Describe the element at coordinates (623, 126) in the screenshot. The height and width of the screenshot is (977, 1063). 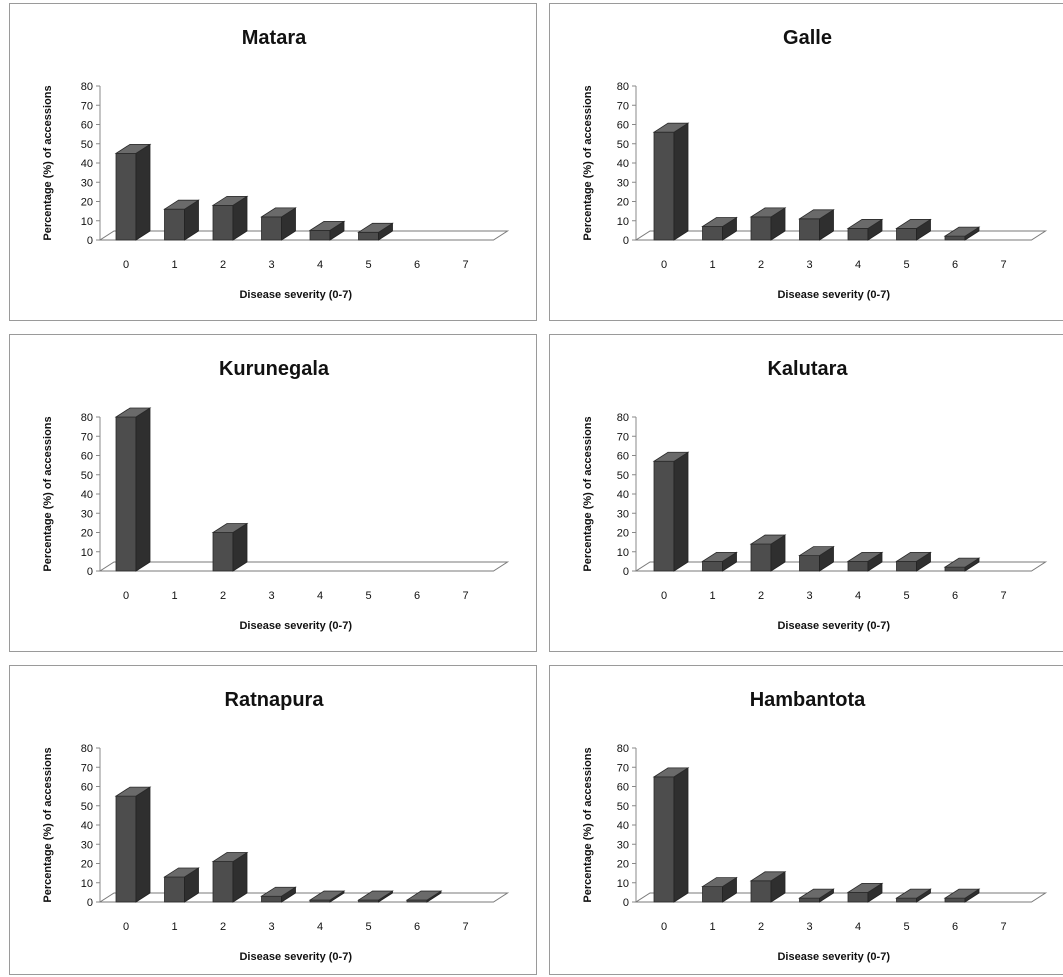
I see `y-tick-label: 60` at that location.